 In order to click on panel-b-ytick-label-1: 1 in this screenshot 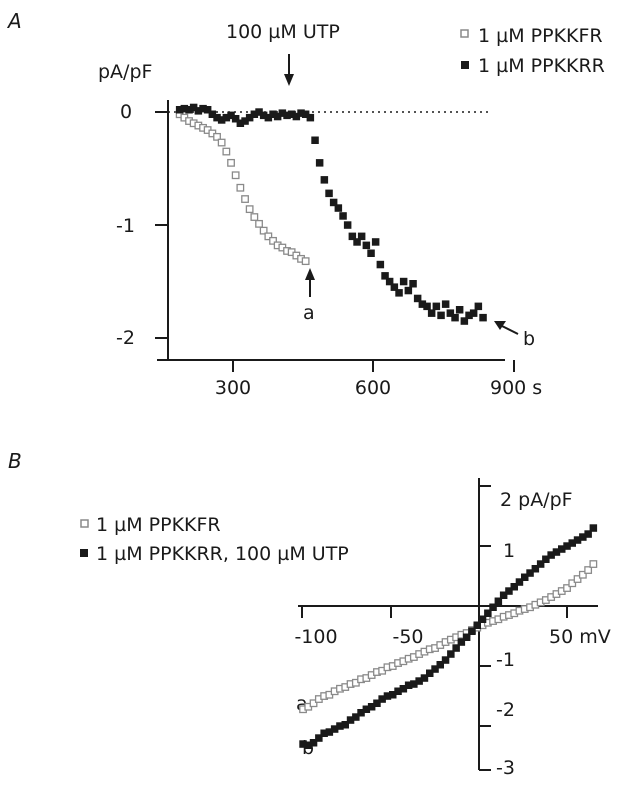, I will do `click(509, 551)`.